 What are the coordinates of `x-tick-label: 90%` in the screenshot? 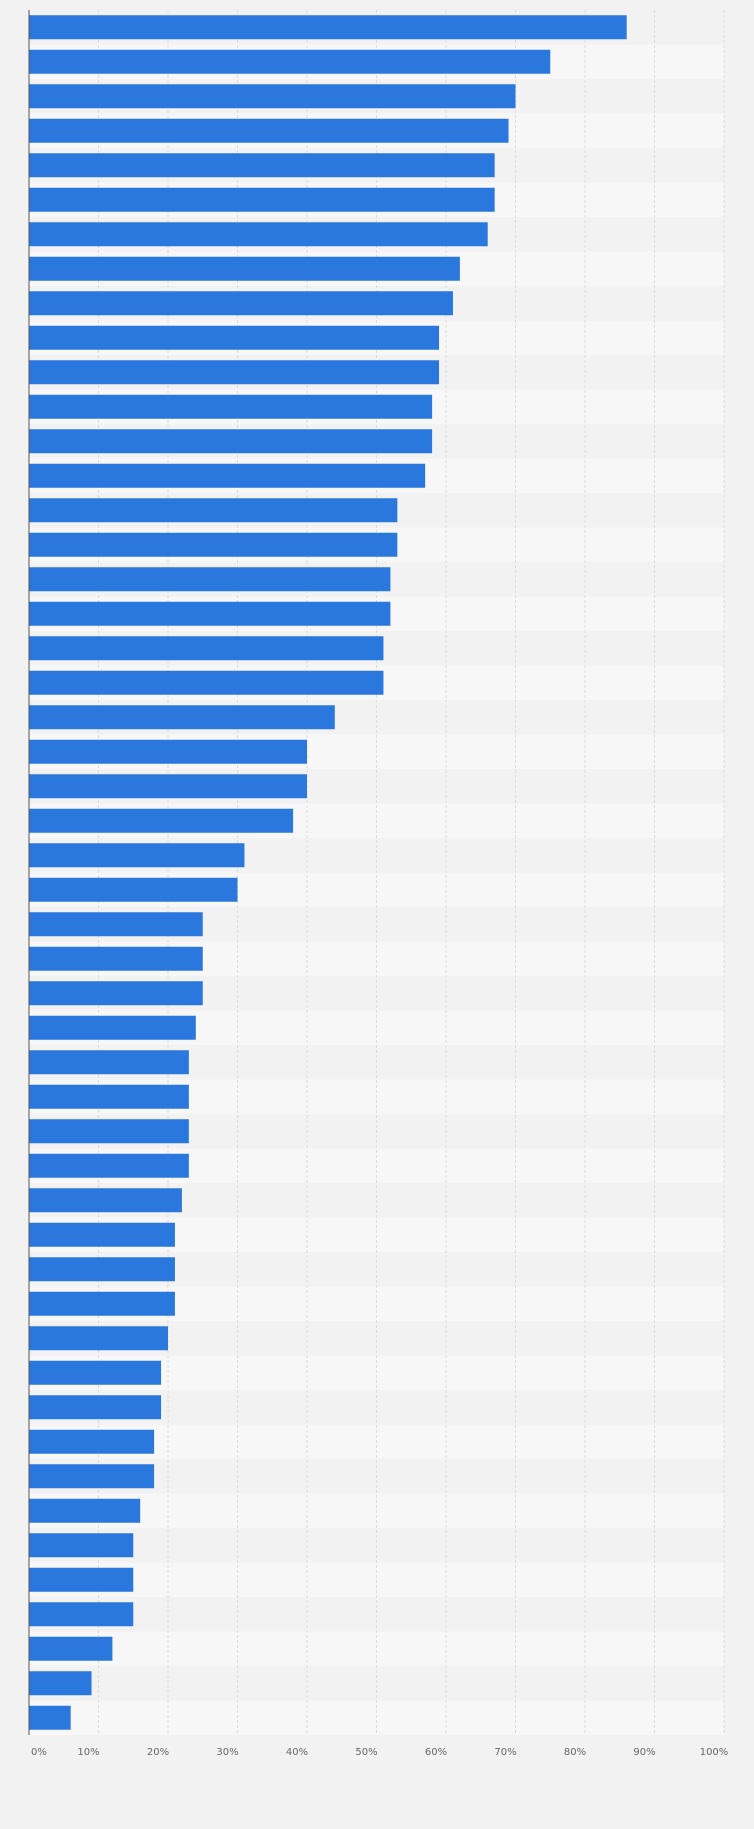 It's located at (644, 1752).